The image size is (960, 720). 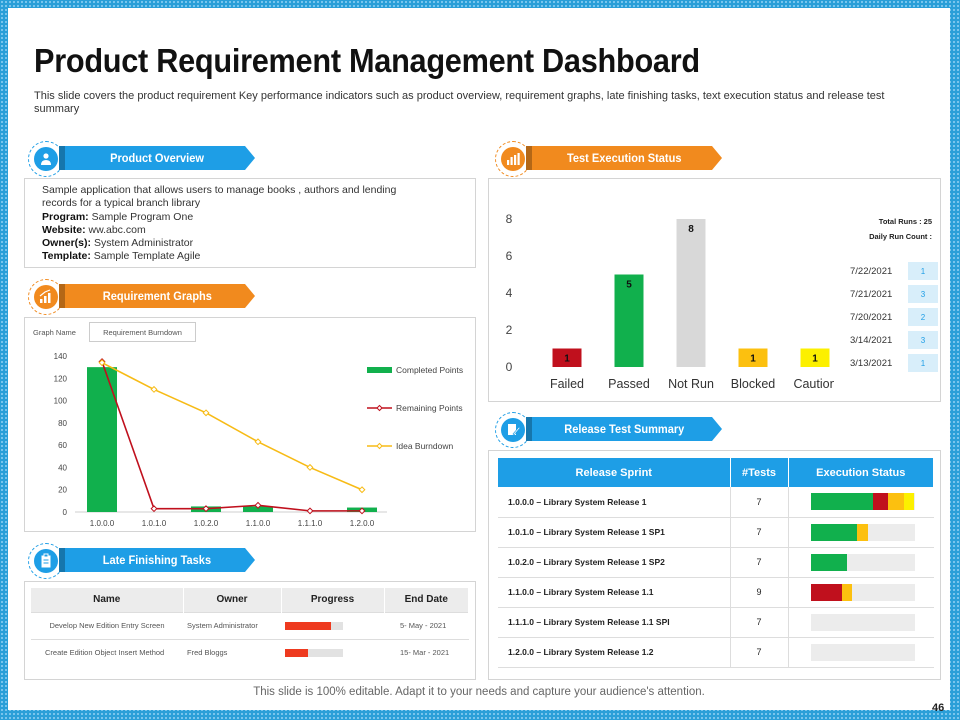 What do you see at coordinates (567, 384) in the screenshot?
I see `x-tick-label: Failed` at bounding box center [567, 384].